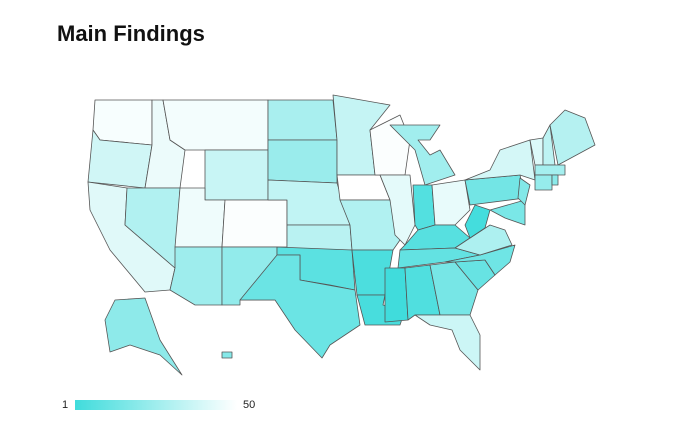 This screenshot has width=696, height=431. Describe the element at coordinates (156, 405) in the screenshot. I see `legend-gradient` at that location.